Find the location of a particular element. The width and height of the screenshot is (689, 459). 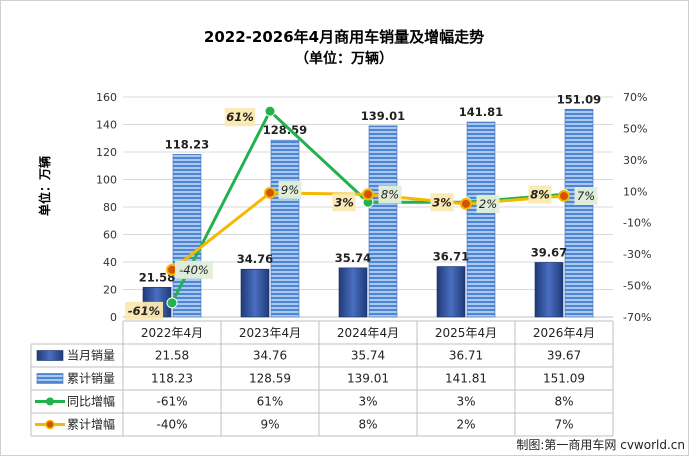

table-cell: 139.01 is located at coordinates (368, 379).